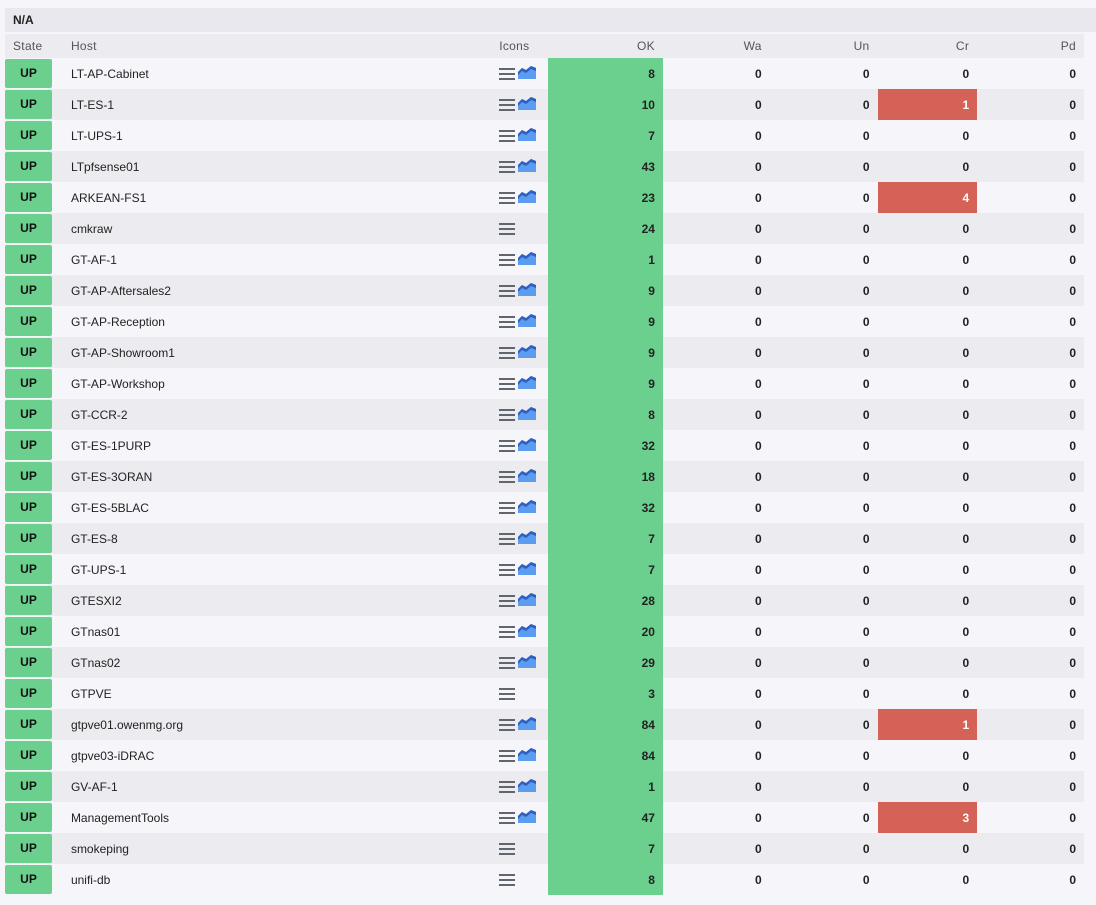 The image size is (1096, 905). I want to click on host-link: GT-UPS-1, so click(280, 569).